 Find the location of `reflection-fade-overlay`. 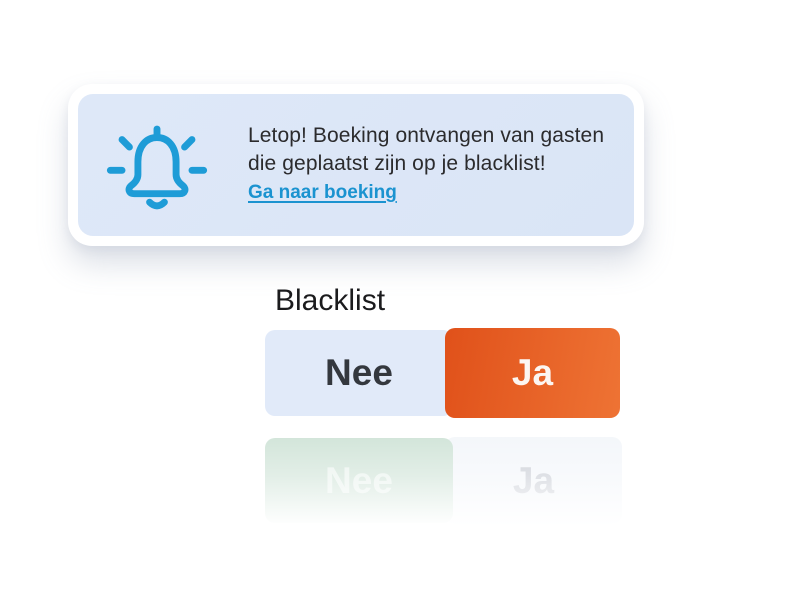

reflection-fade-overlay is located at coordinates (443, 480).